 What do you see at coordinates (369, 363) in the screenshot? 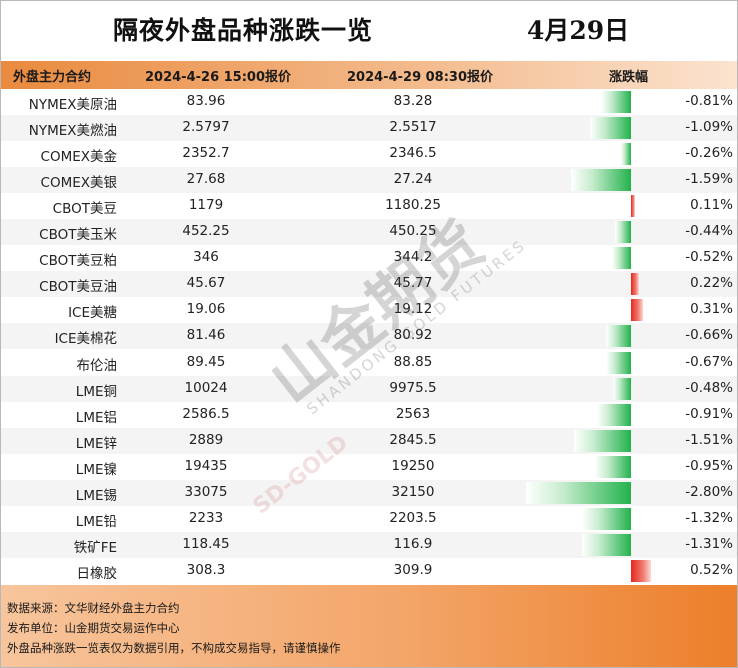
I see `table-row: 布伦油 89.45 88.85 -0.67%` at bounding box center [369, 363].